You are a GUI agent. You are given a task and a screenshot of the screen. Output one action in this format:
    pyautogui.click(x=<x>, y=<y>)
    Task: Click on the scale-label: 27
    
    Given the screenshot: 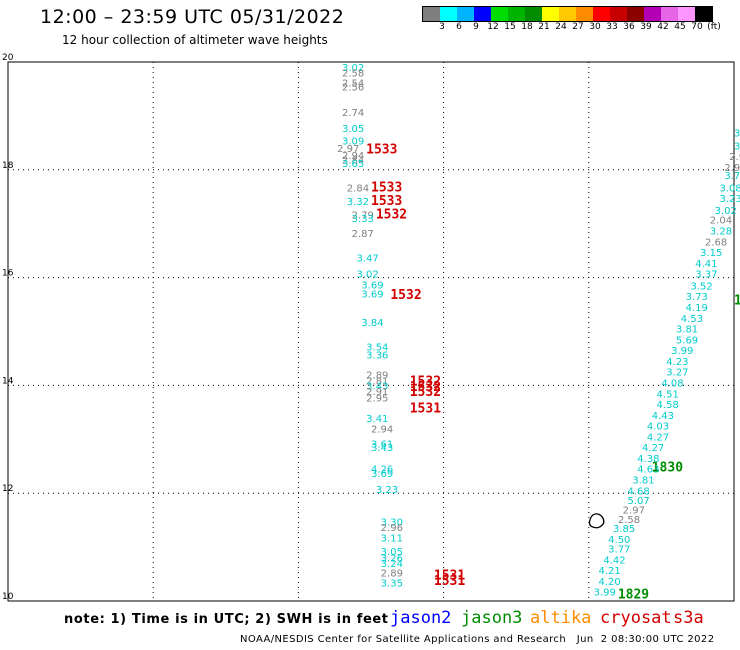 What is the action you would take?
    pyautogui.click(x=578, y=27)
    